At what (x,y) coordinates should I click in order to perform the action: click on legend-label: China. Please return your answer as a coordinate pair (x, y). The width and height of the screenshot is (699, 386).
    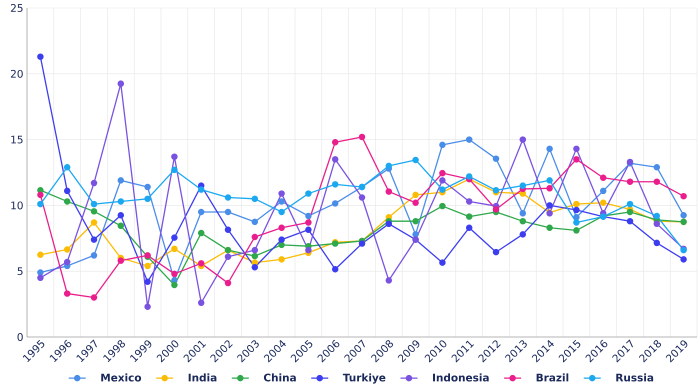
    Looking at the image, I should click on (280, 377).